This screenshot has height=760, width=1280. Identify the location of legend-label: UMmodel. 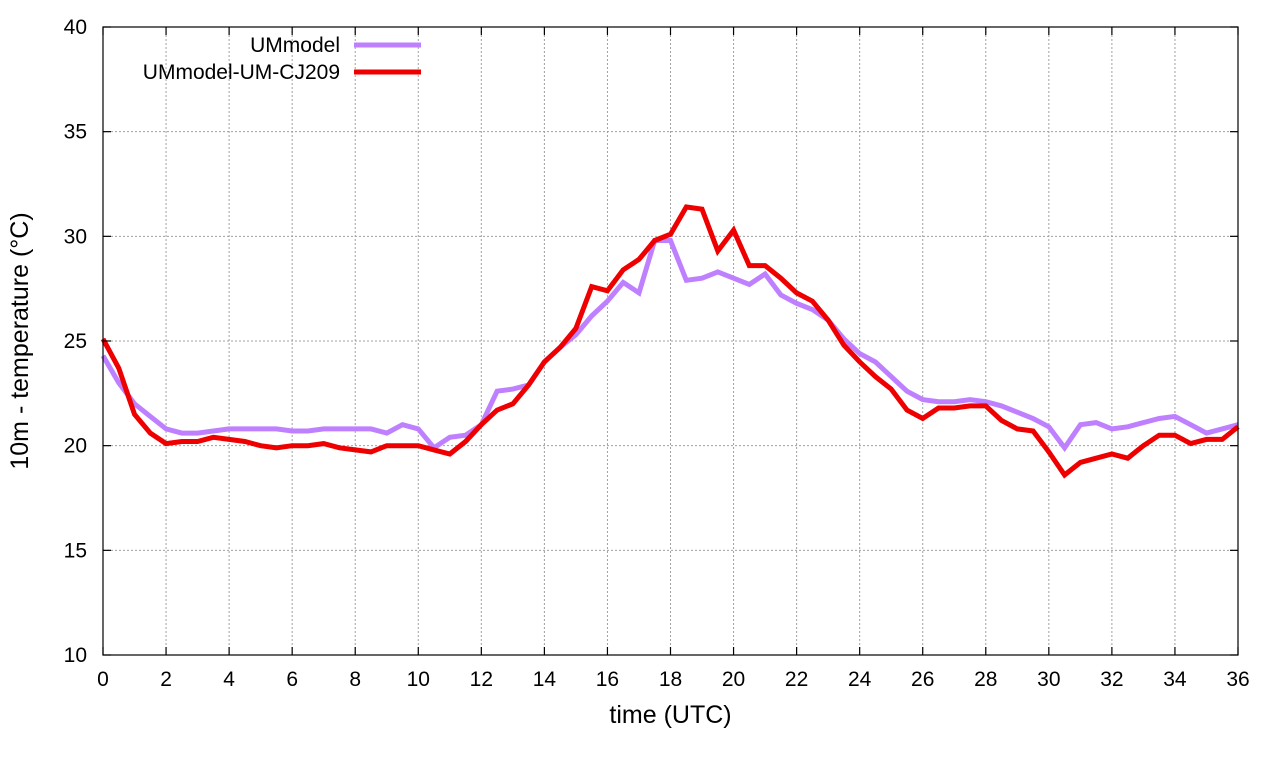
(295, 45).